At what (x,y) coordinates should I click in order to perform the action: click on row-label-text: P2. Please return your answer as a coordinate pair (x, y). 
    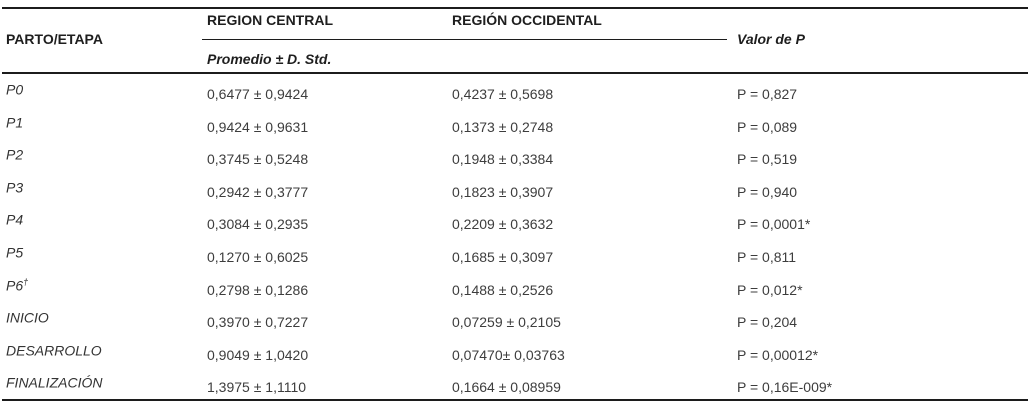
    Looking at the image, I should click on (15, 154).